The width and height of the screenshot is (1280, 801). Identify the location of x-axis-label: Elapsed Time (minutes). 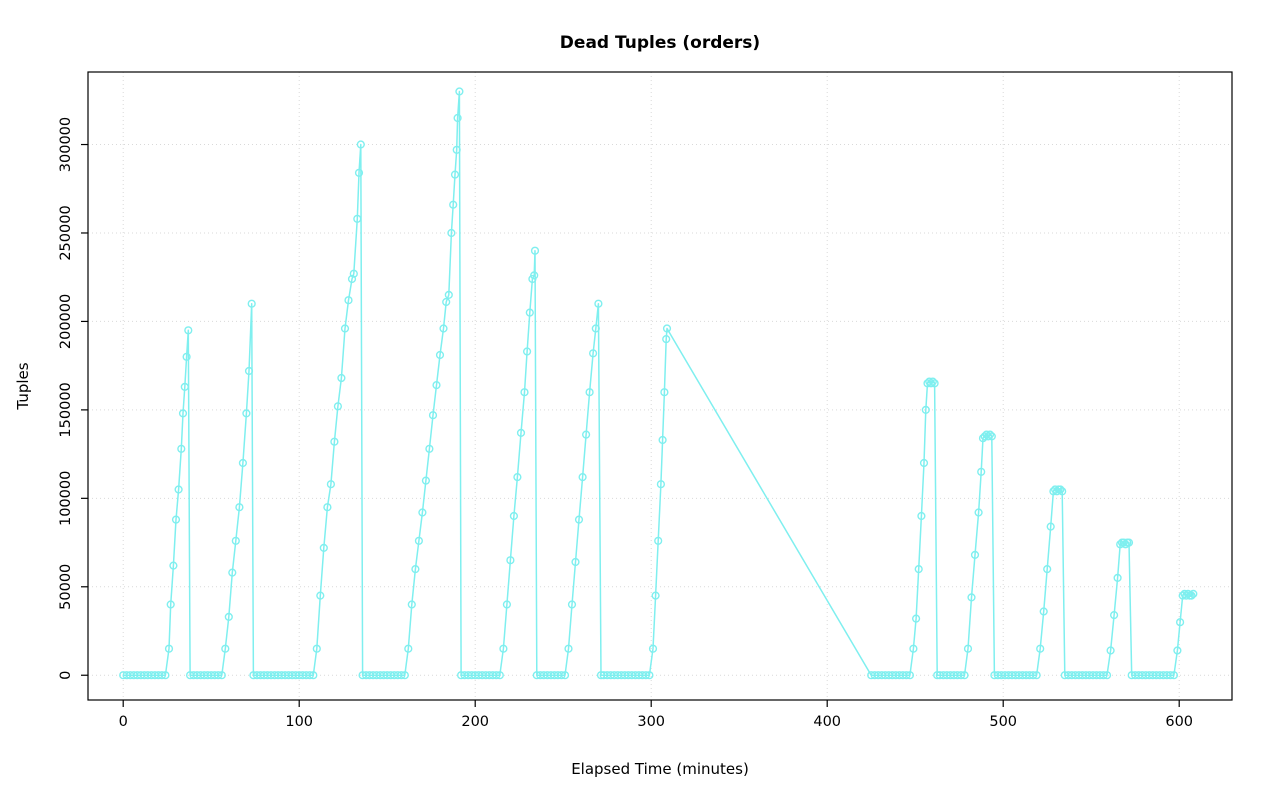
(660, 769).